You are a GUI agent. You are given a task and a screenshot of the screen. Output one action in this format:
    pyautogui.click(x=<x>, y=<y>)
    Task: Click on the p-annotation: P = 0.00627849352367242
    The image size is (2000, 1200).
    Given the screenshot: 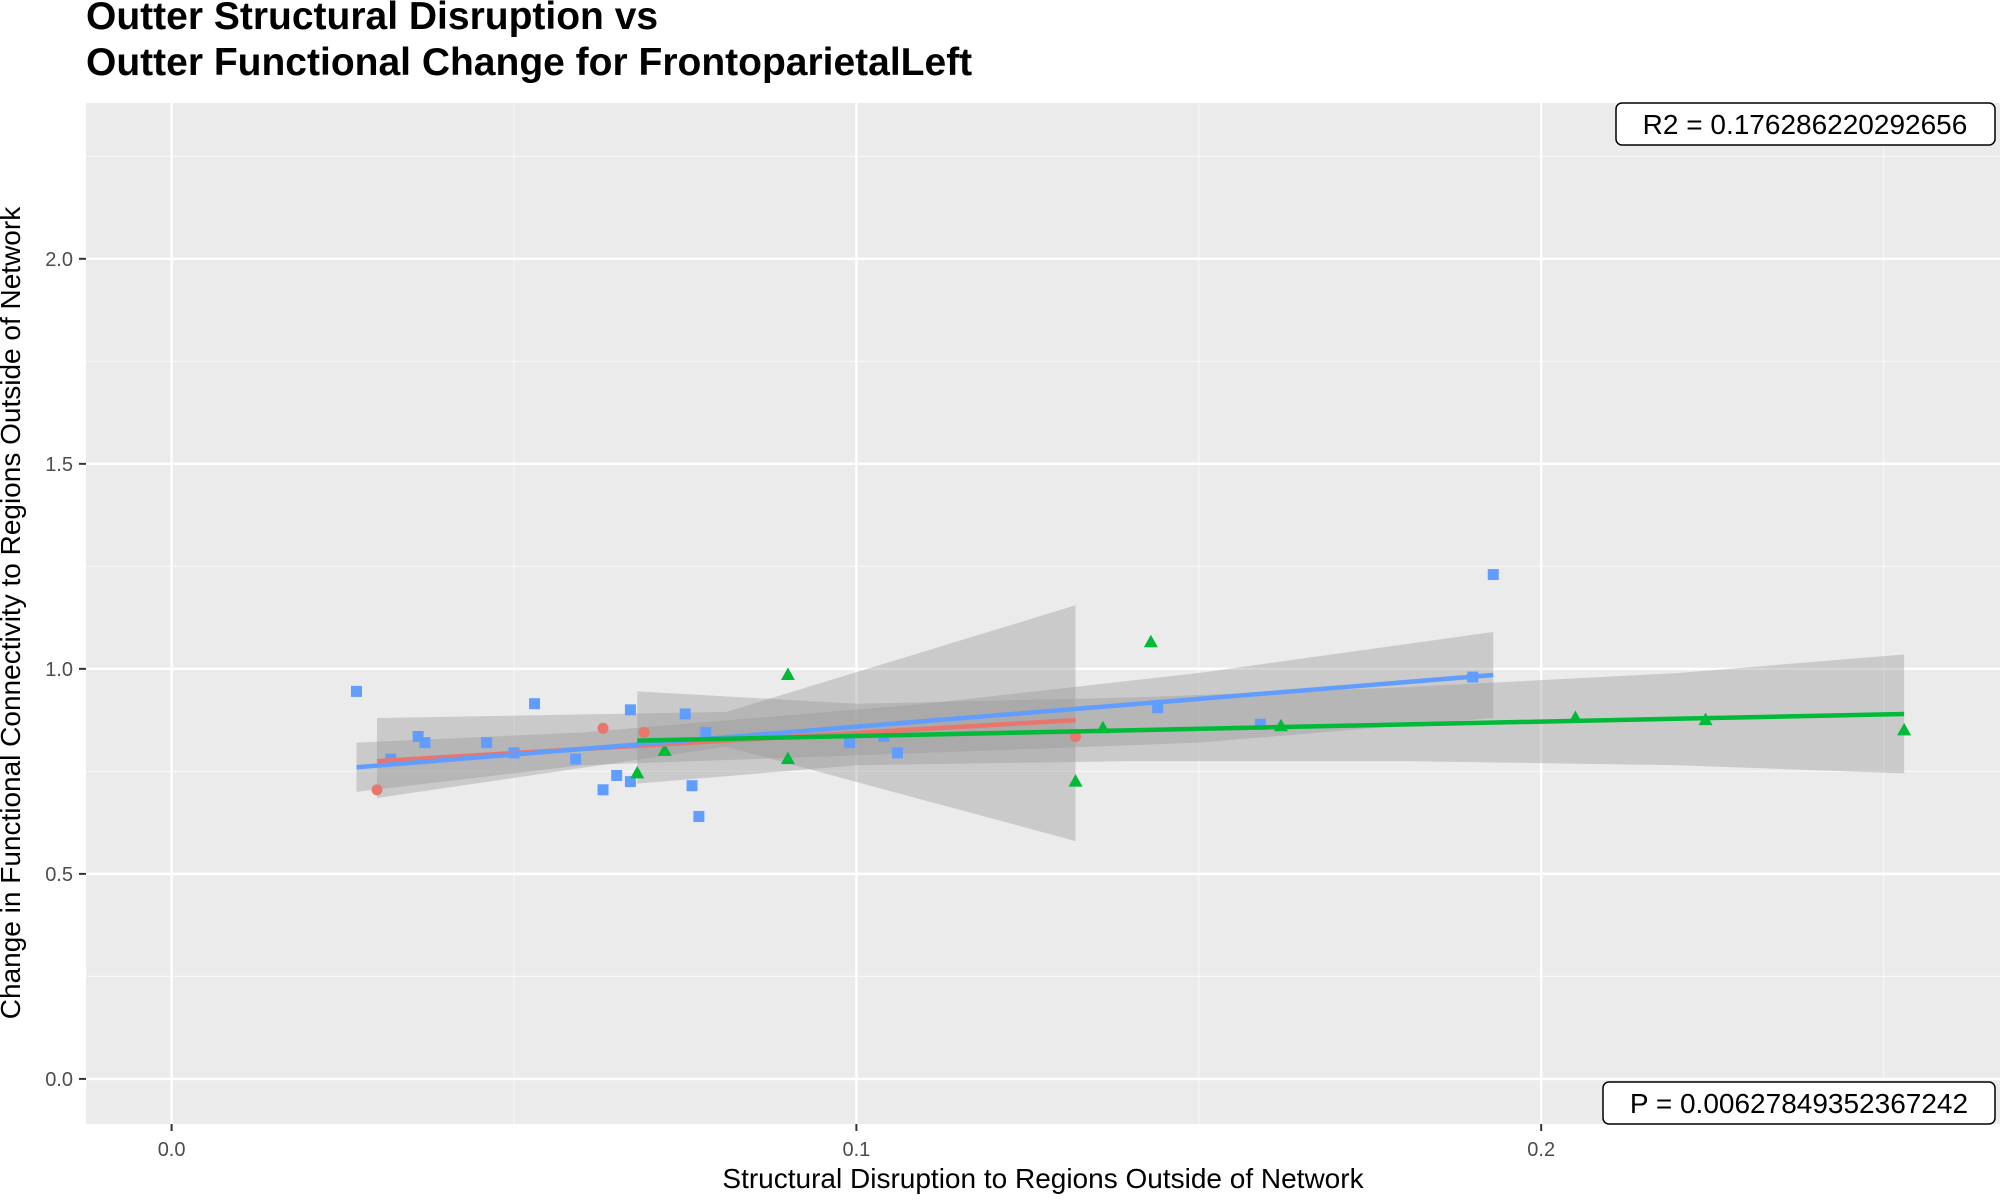 What is the action you would take?
    pyautogui.click(x=1799, y=1103)
    